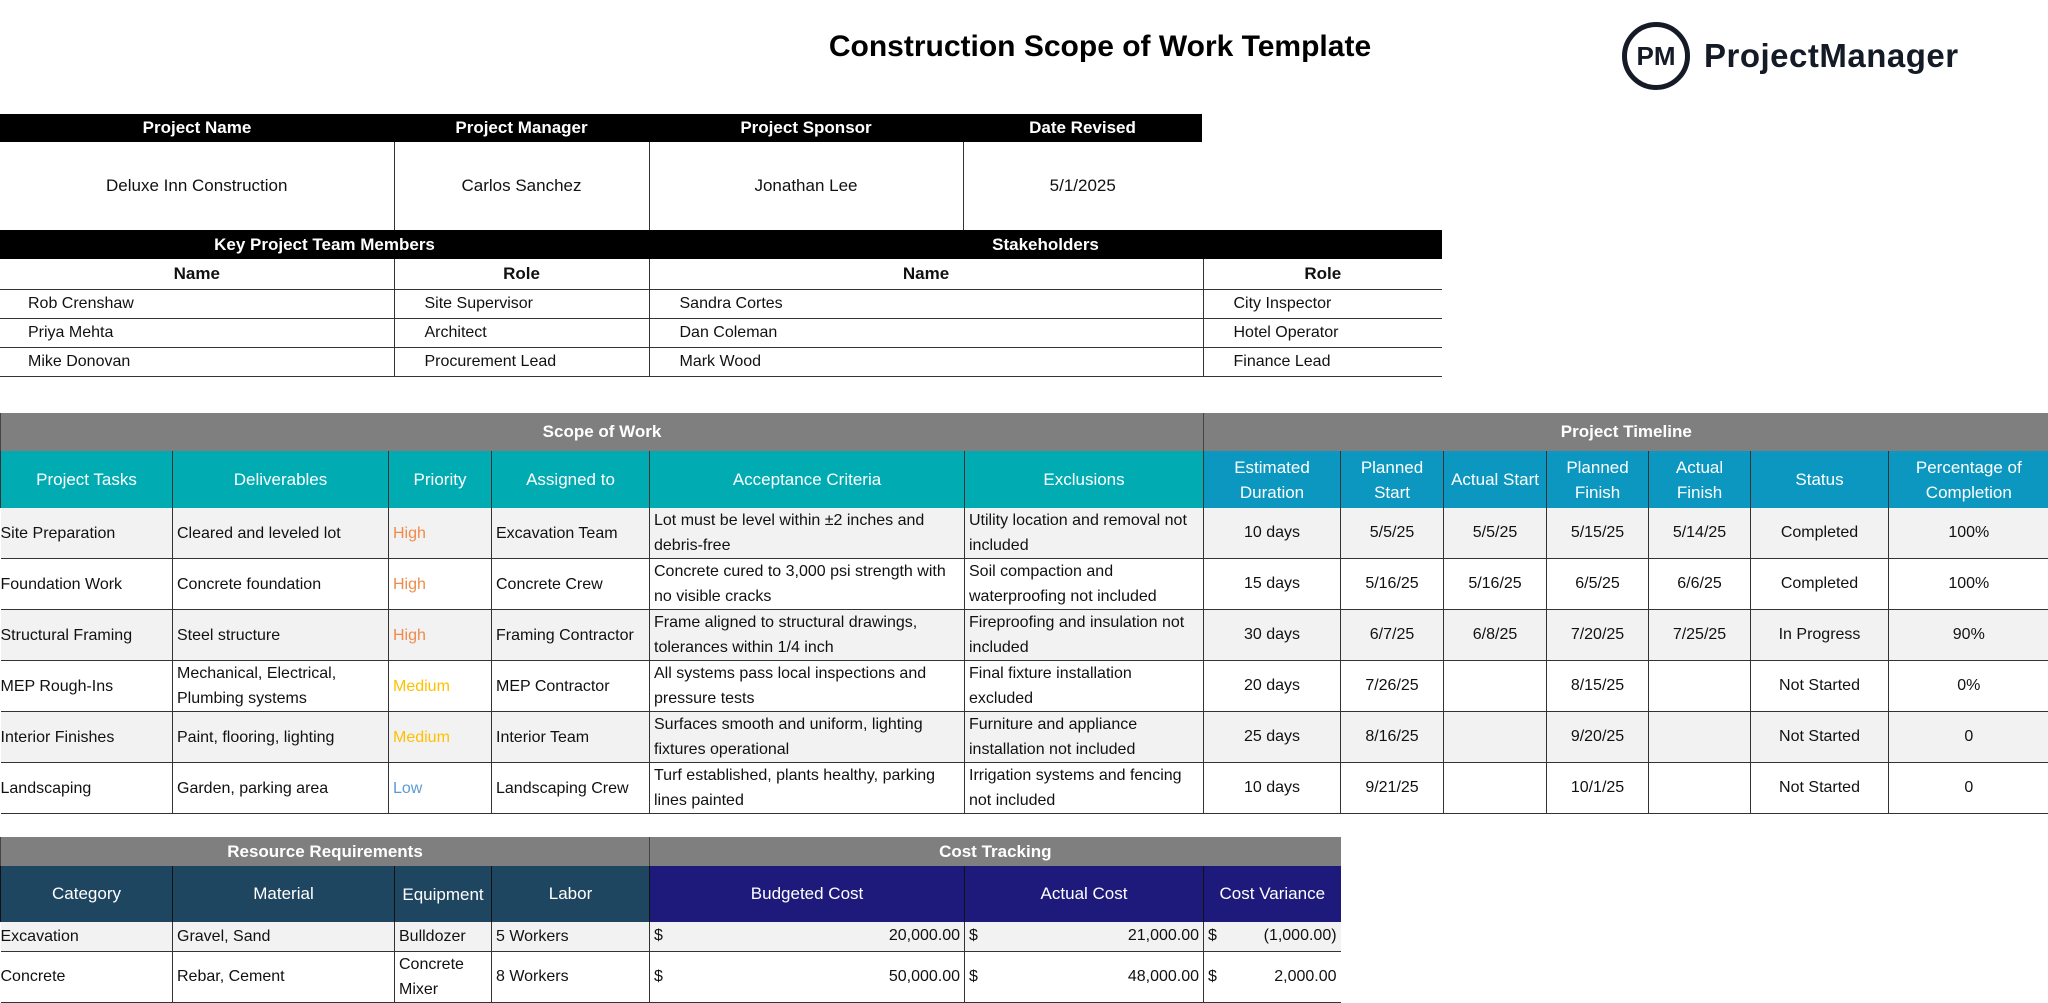 This screenshot has height=1003, width=2048. I want to click on scope-cell-project-tasks: Interior Finishes, so click(87, 737).